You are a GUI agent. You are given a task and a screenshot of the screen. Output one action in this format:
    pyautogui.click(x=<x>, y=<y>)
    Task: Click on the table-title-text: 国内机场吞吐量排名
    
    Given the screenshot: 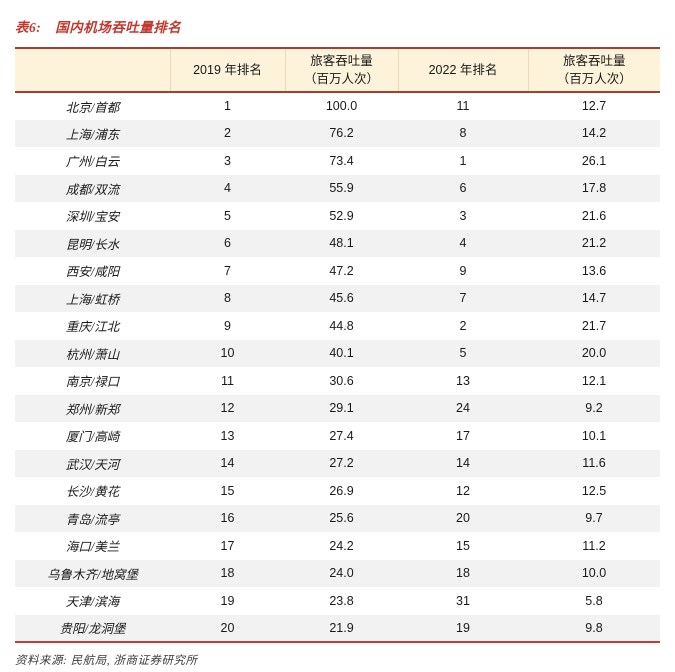 What is the action you would take?
    pyautogui.click(x=118, y=27)
    